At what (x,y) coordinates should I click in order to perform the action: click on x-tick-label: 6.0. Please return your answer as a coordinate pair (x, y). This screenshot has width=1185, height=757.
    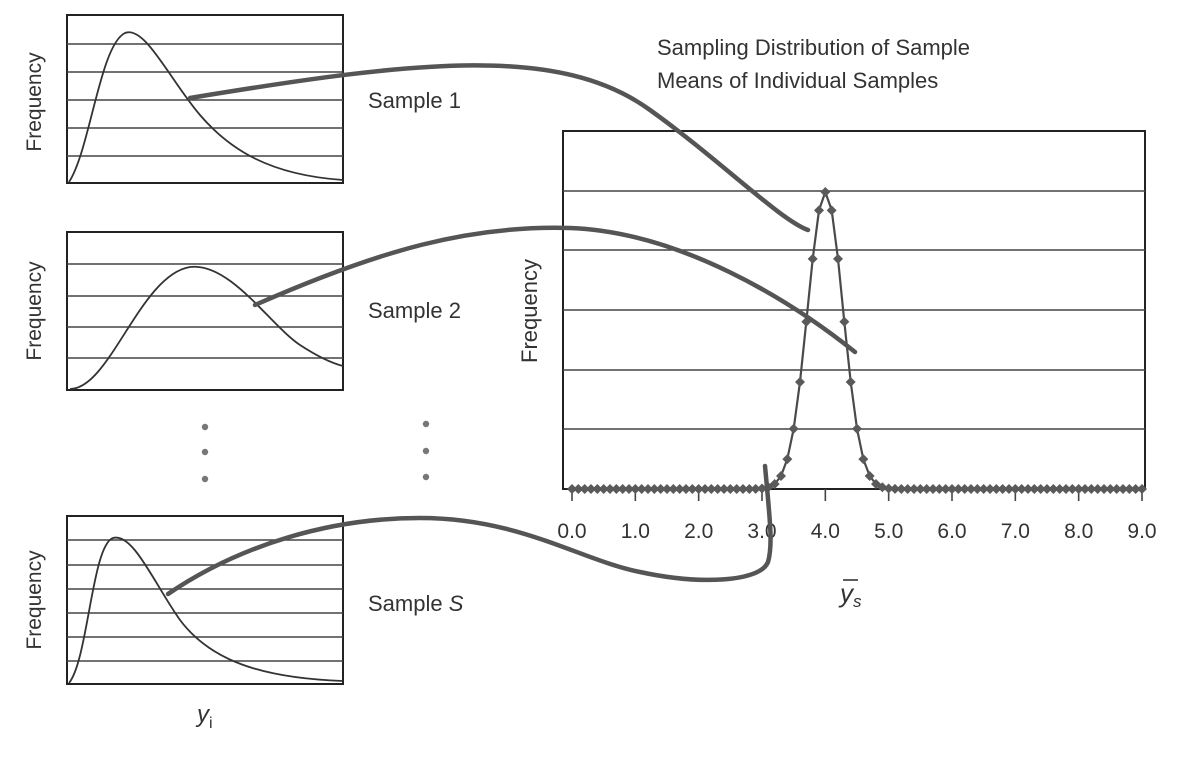
    Looking at the image, I should click on (951, 531).